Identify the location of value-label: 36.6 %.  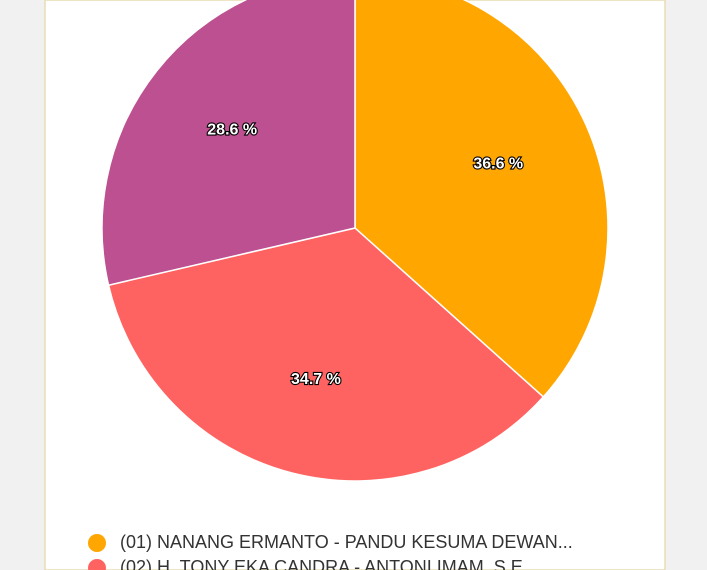
(498, 163).